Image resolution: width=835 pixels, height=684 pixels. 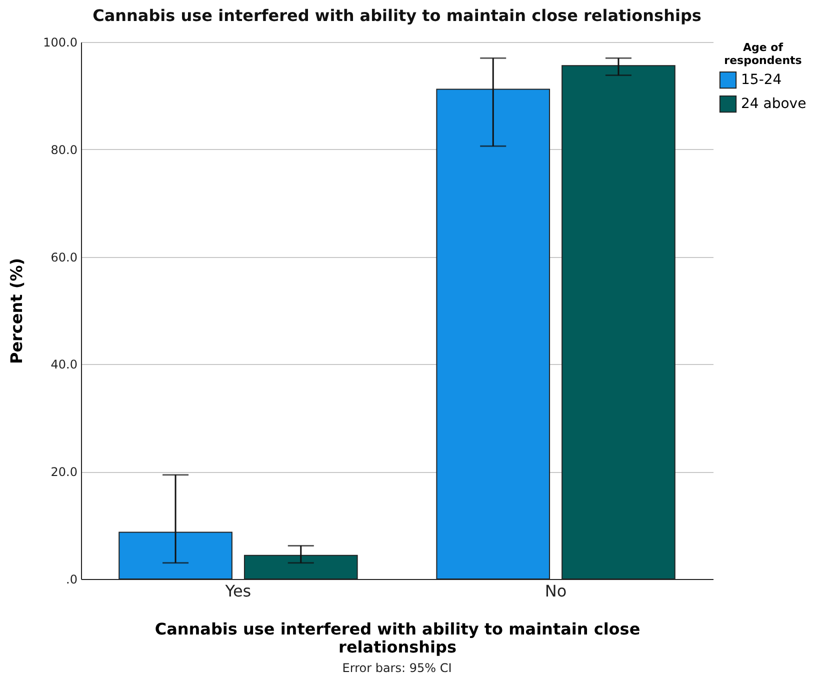 I want to click on y-tick-label: 20.0, so click(x=64, y=472).